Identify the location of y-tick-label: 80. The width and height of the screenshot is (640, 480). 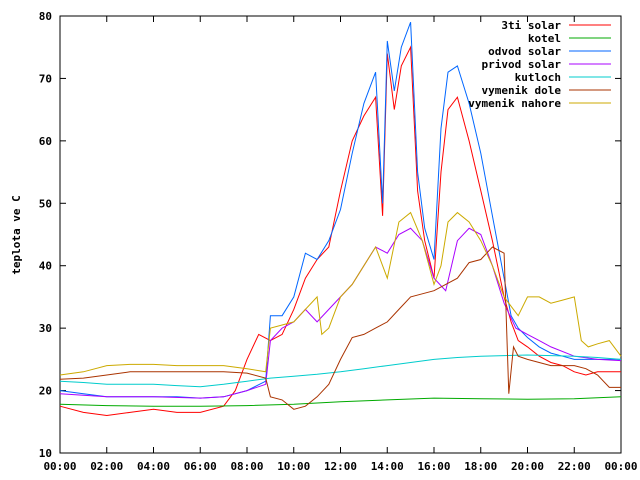
(45, 16).